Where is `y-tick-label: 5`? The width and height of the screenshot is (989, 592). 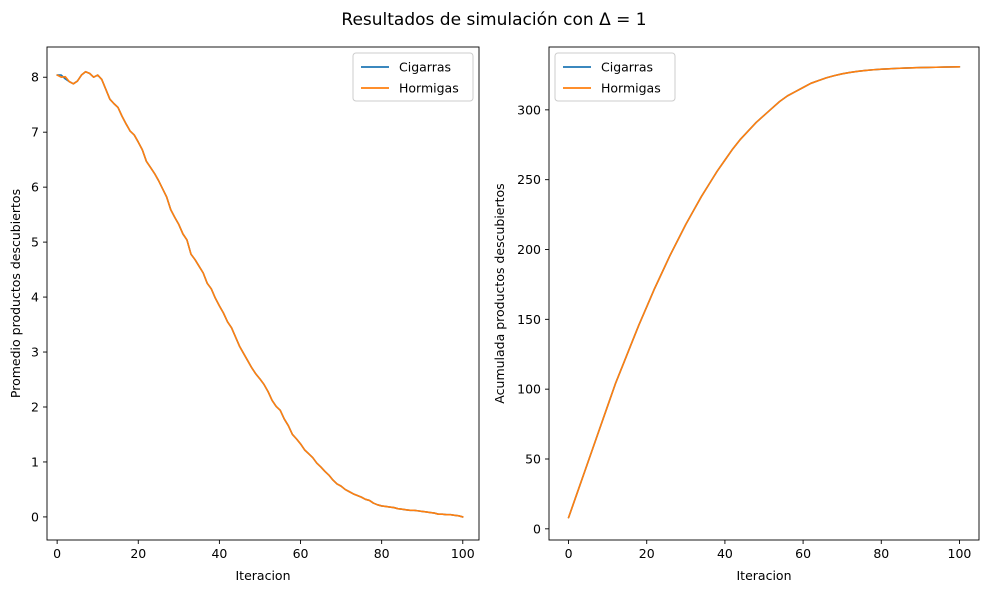 y-tick-label: 5 is located at coordinates (35, 242).